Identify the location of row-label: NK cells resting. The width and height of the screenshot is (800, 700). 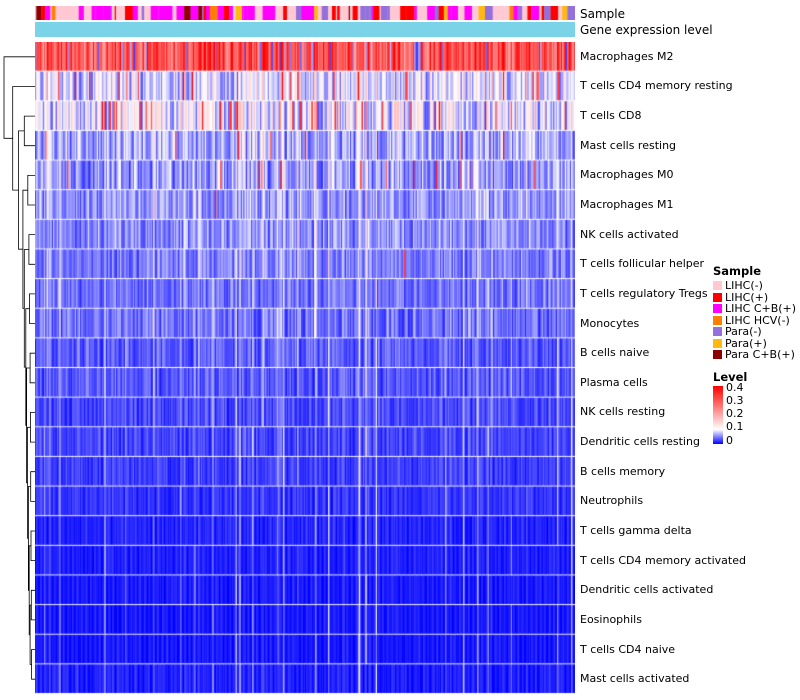
(623, 412).